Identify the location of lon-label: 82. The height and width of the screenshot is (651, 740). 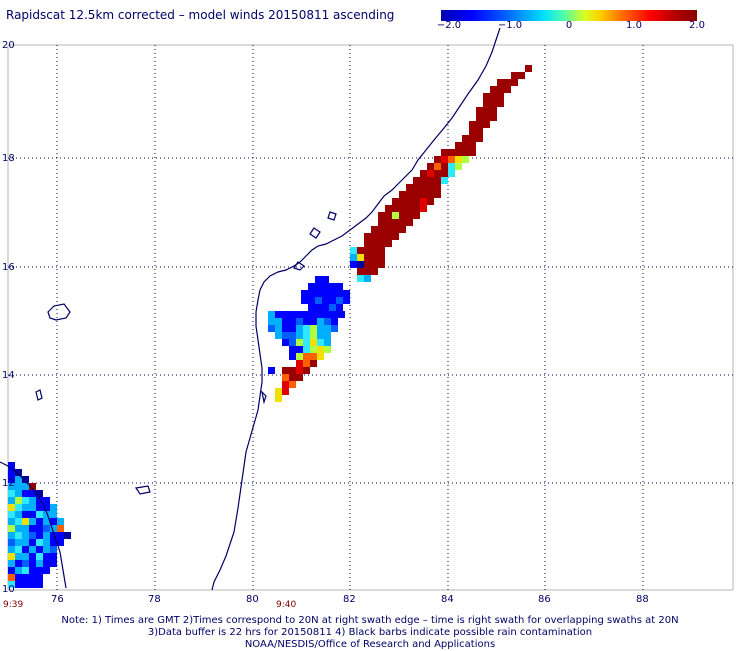
(349, 599).